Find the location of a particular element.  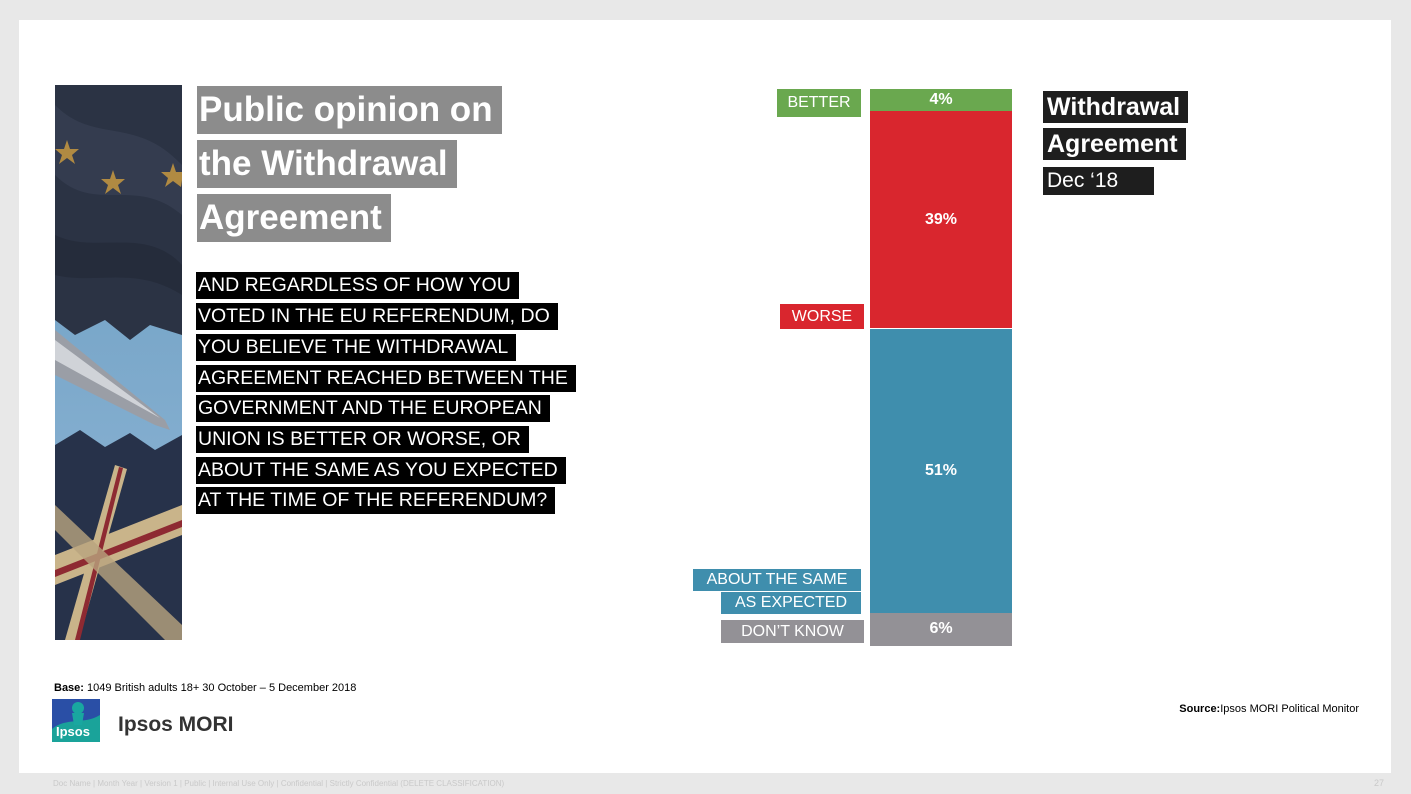

question-line-6: UNION IS BETTER OR WORSE, OR is located at coordinates (362, 439).